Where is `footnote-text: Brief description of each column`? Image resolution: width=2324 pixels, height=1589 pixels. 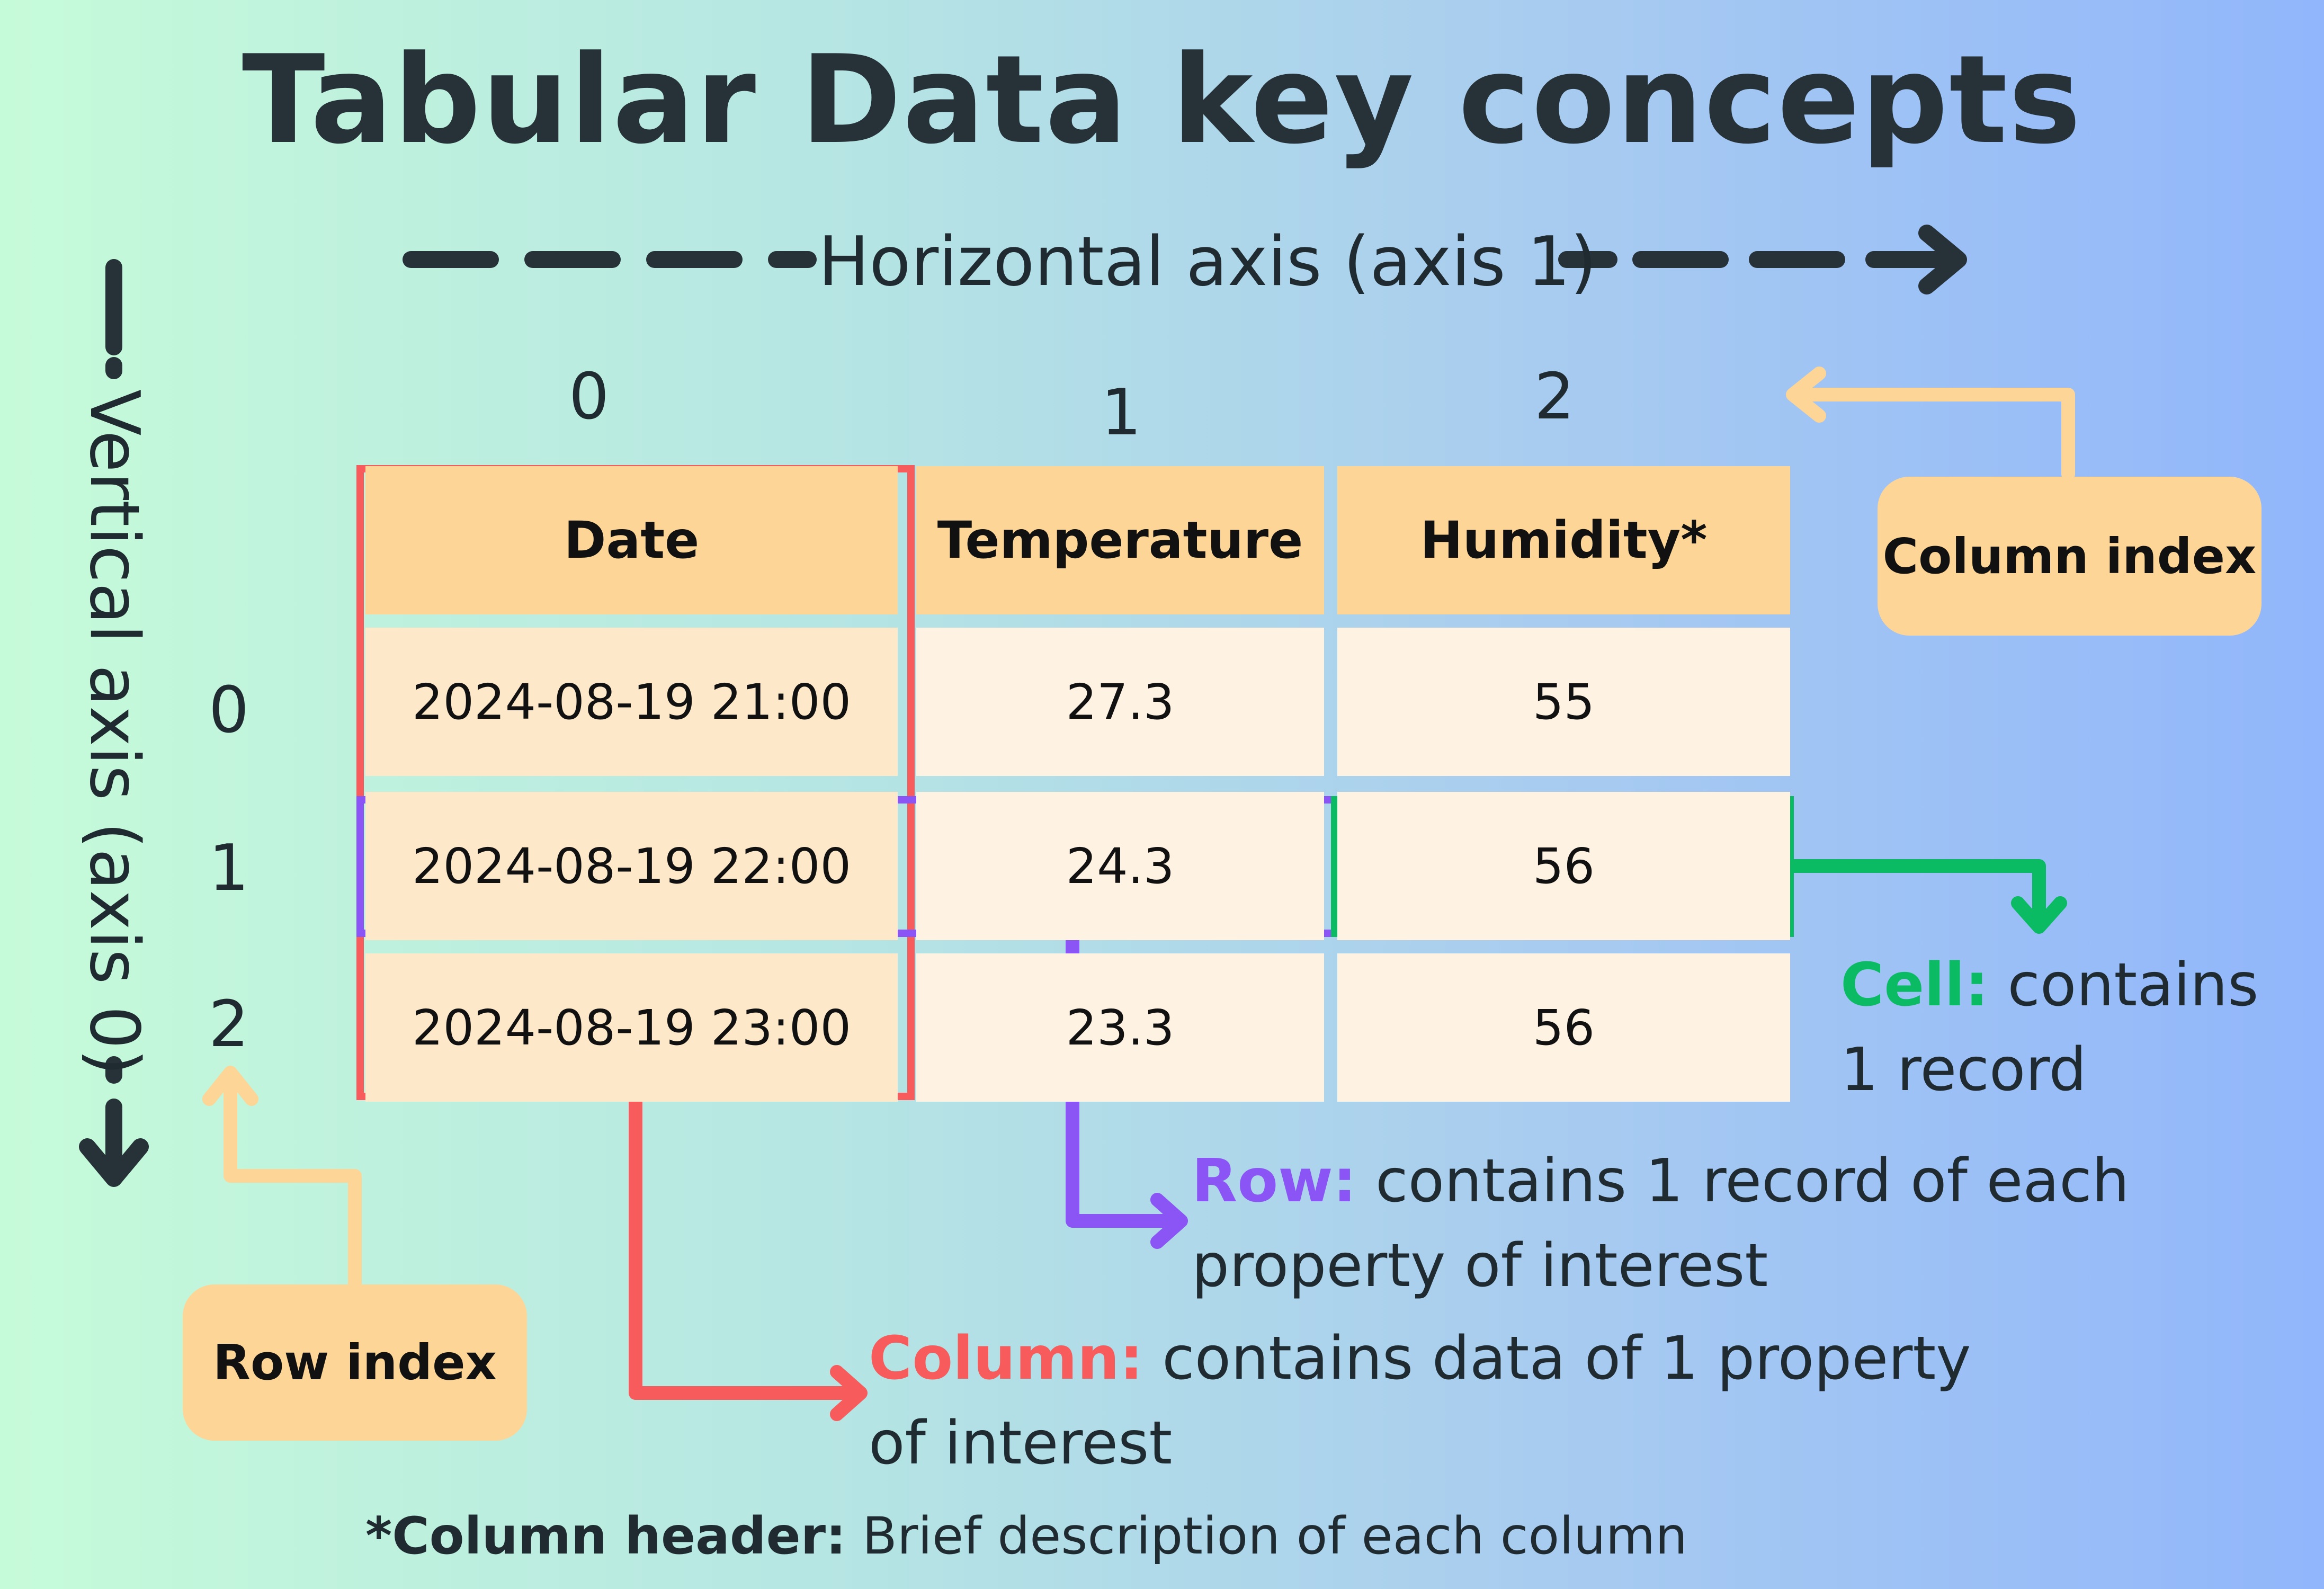
footnote-text: Brief description of each column is located at coordinates (1267, 1536).